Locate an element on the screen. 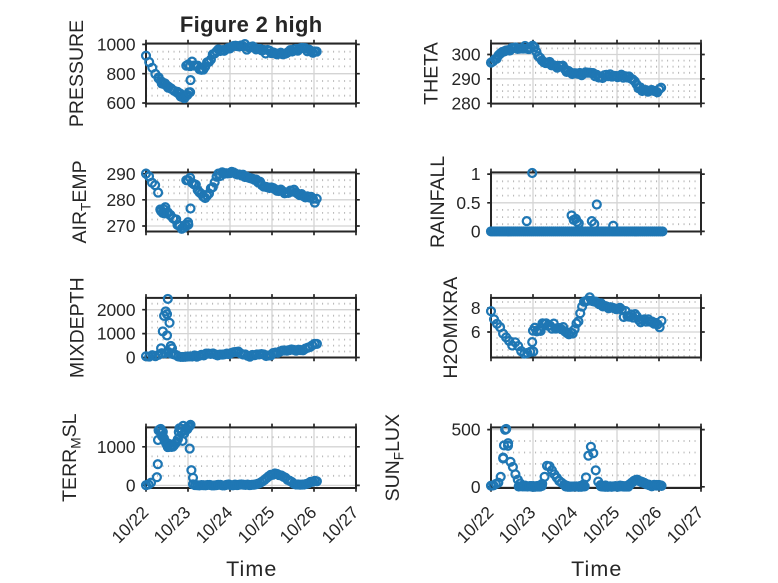 The width and height of the screenshot is (778, 583). svg-text: 8 is located at coordinates (476, 308).